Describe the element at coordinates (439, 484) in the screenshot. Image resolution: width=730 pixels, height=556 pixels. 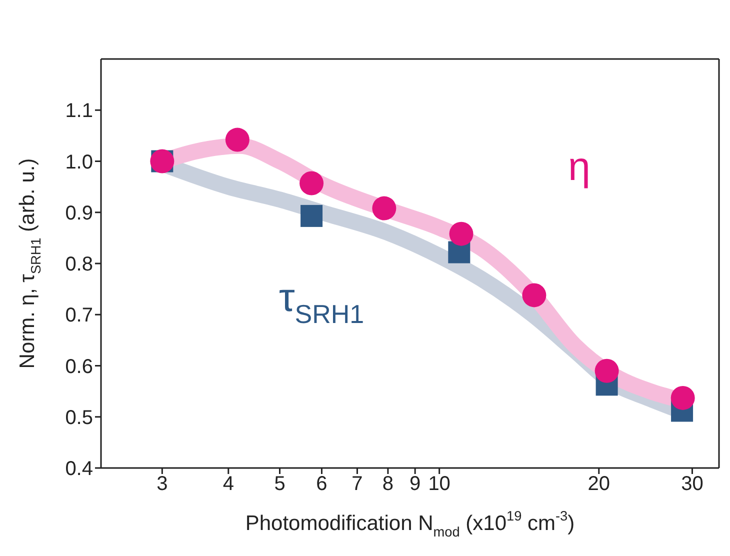
I see `x-tick-label: 10` at that location.